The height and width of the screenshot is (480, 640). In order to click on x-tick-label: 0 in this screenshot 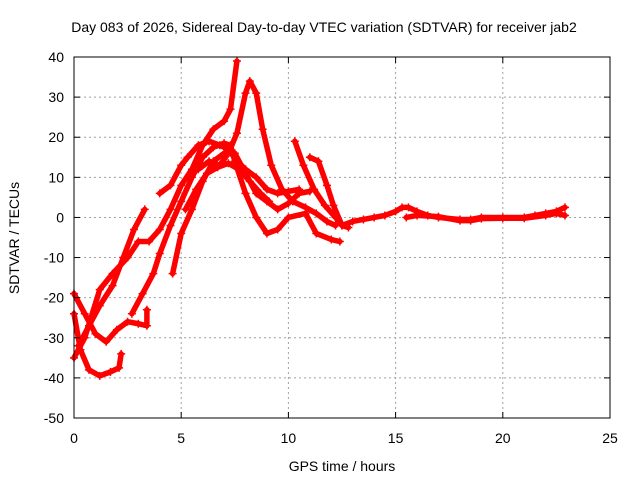, I will do `click(74, 438)`.